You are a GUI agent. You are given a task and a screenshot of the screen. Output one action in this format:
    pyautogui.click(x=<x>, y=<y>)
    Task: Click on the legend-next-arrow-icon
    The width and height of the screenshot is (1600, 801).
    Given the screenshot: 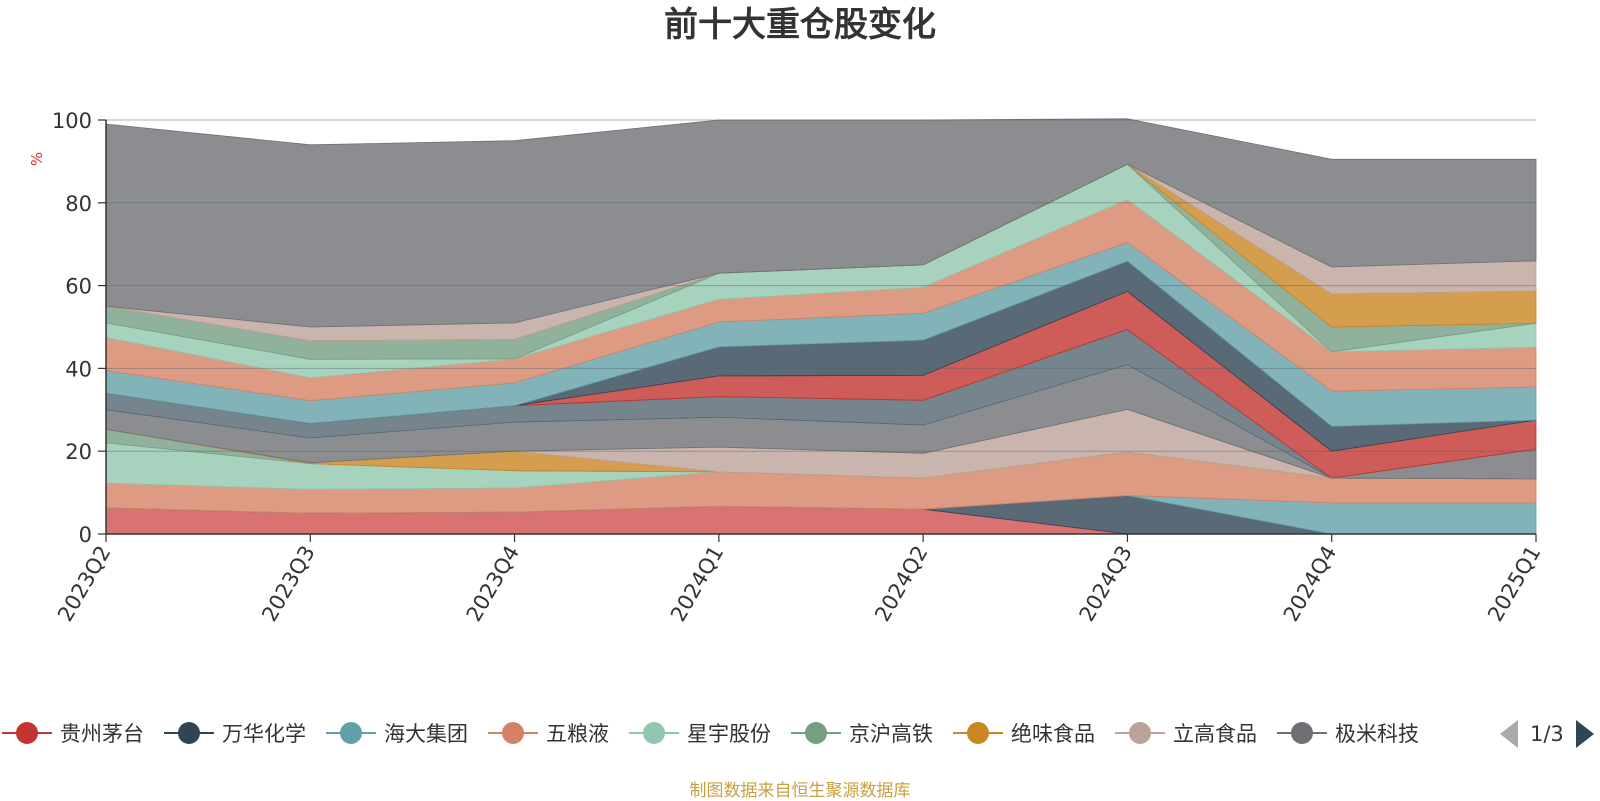 What is the action you would take?
    pyautogui.click(x=1584, y=734)
    